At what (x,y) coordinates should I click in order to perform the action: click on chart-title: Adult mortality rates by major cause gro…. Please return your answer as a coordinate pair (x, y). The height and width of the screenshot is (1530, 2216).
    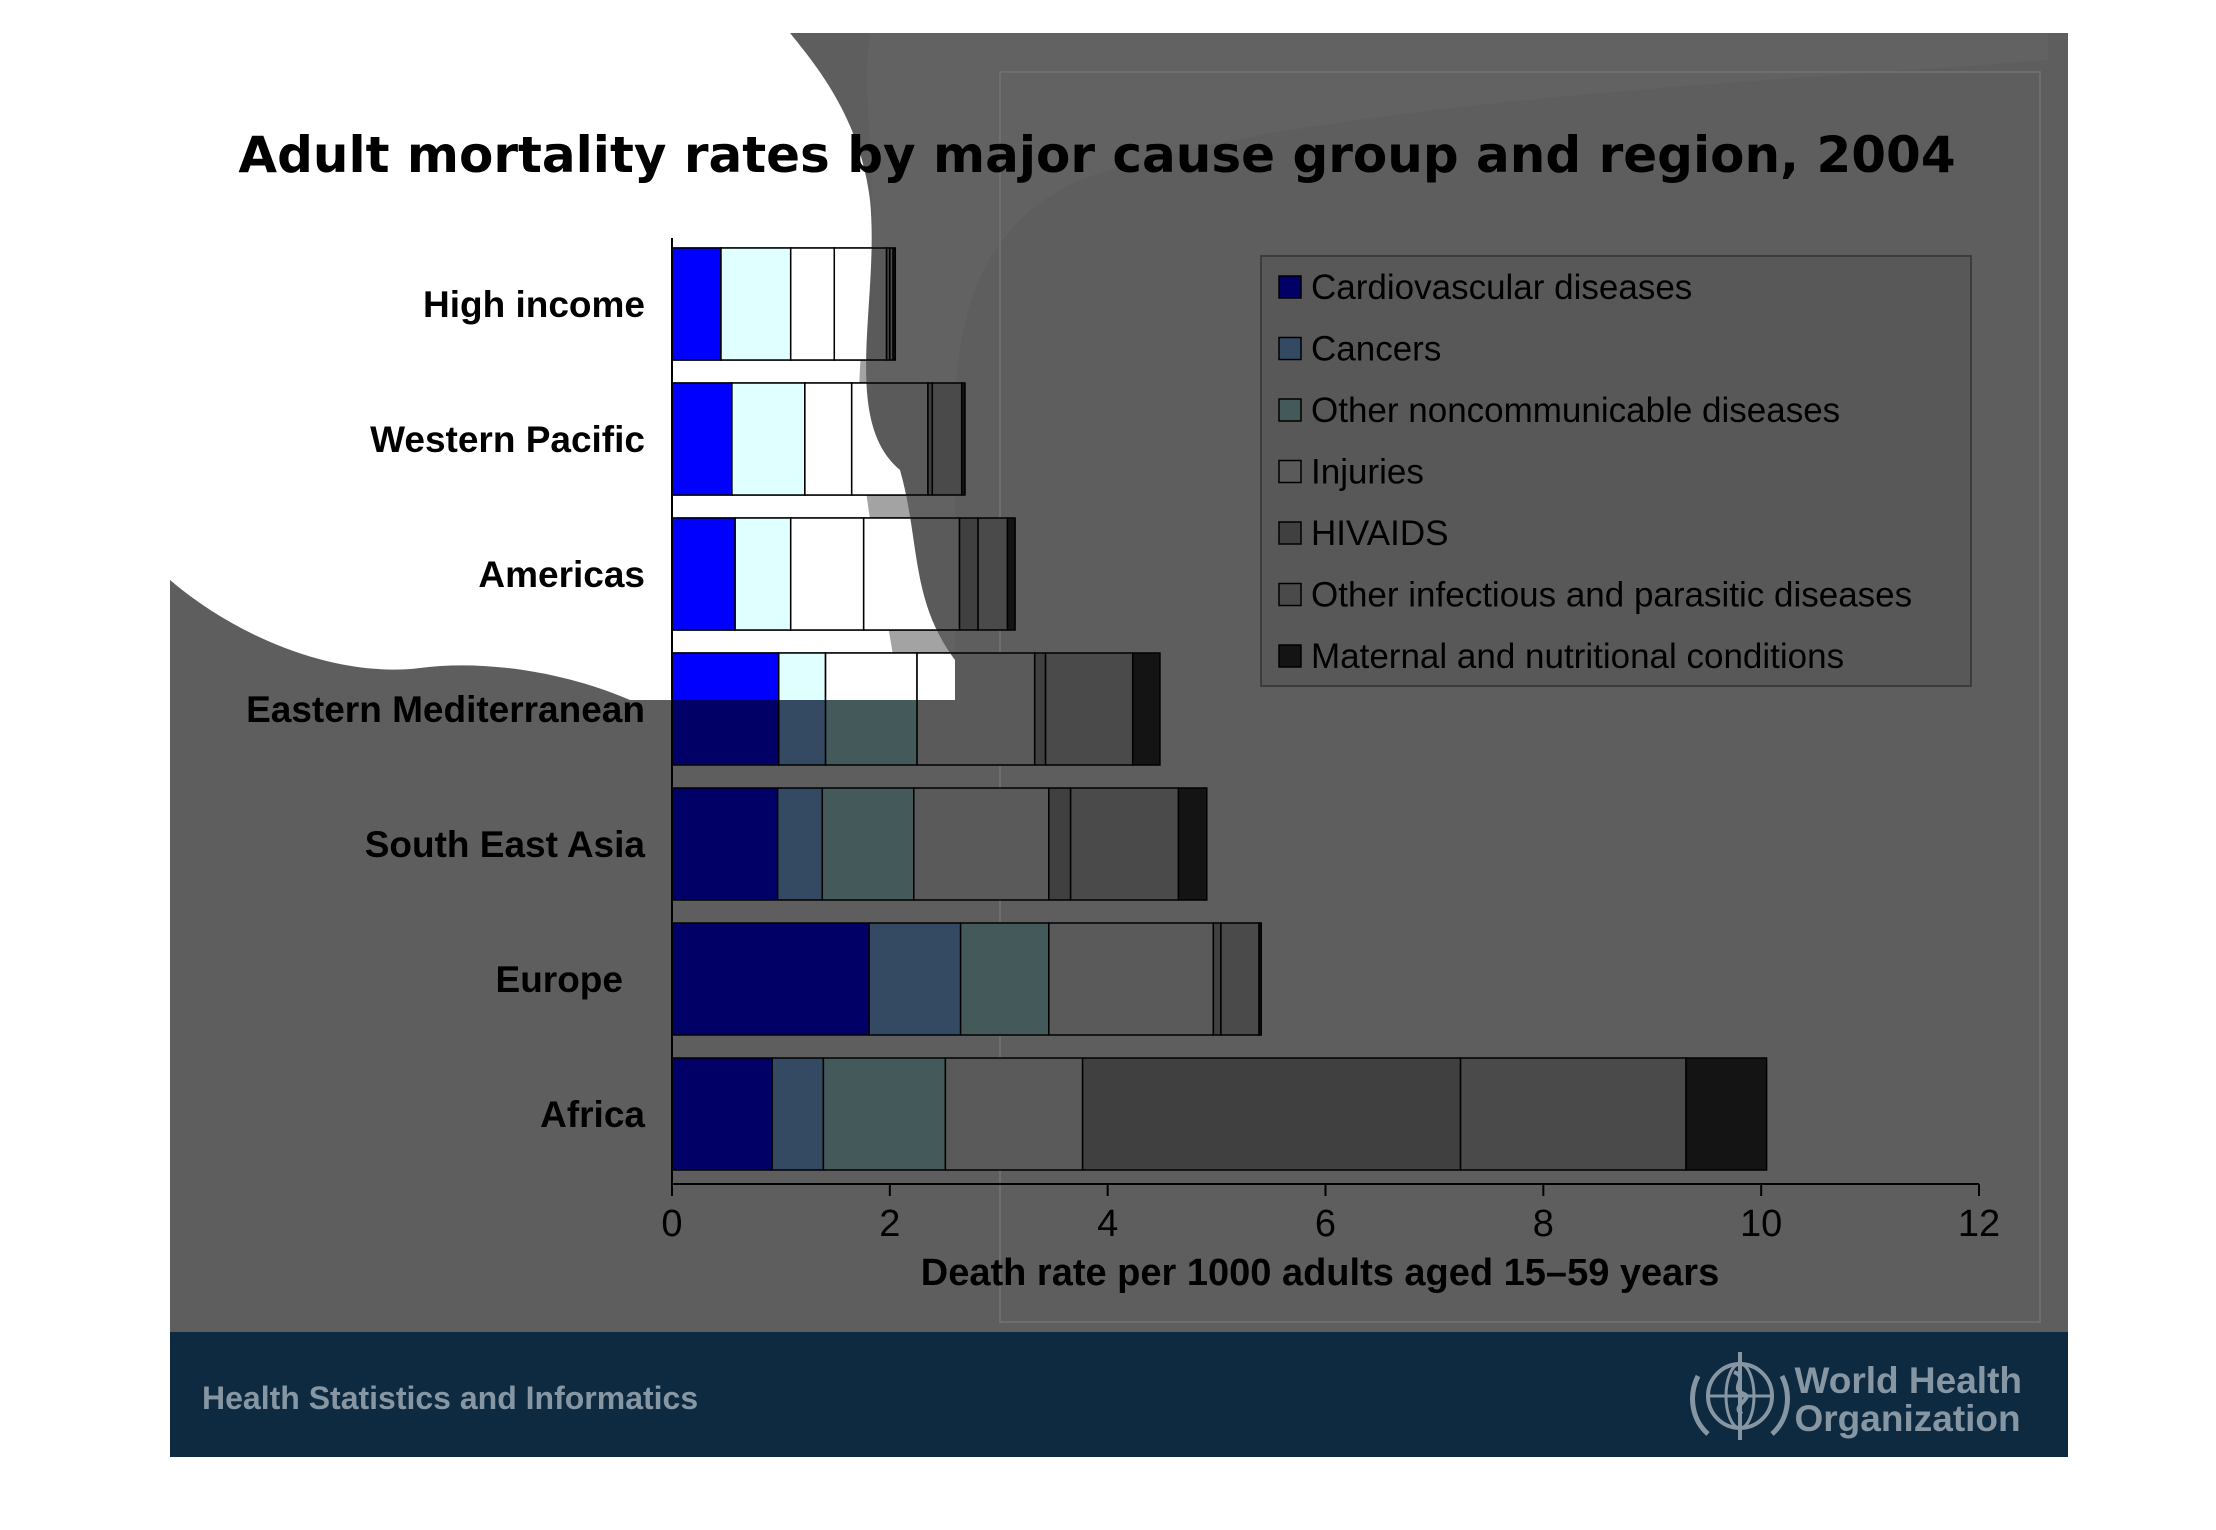
    Looking at the image, I should click on (1096, 155).